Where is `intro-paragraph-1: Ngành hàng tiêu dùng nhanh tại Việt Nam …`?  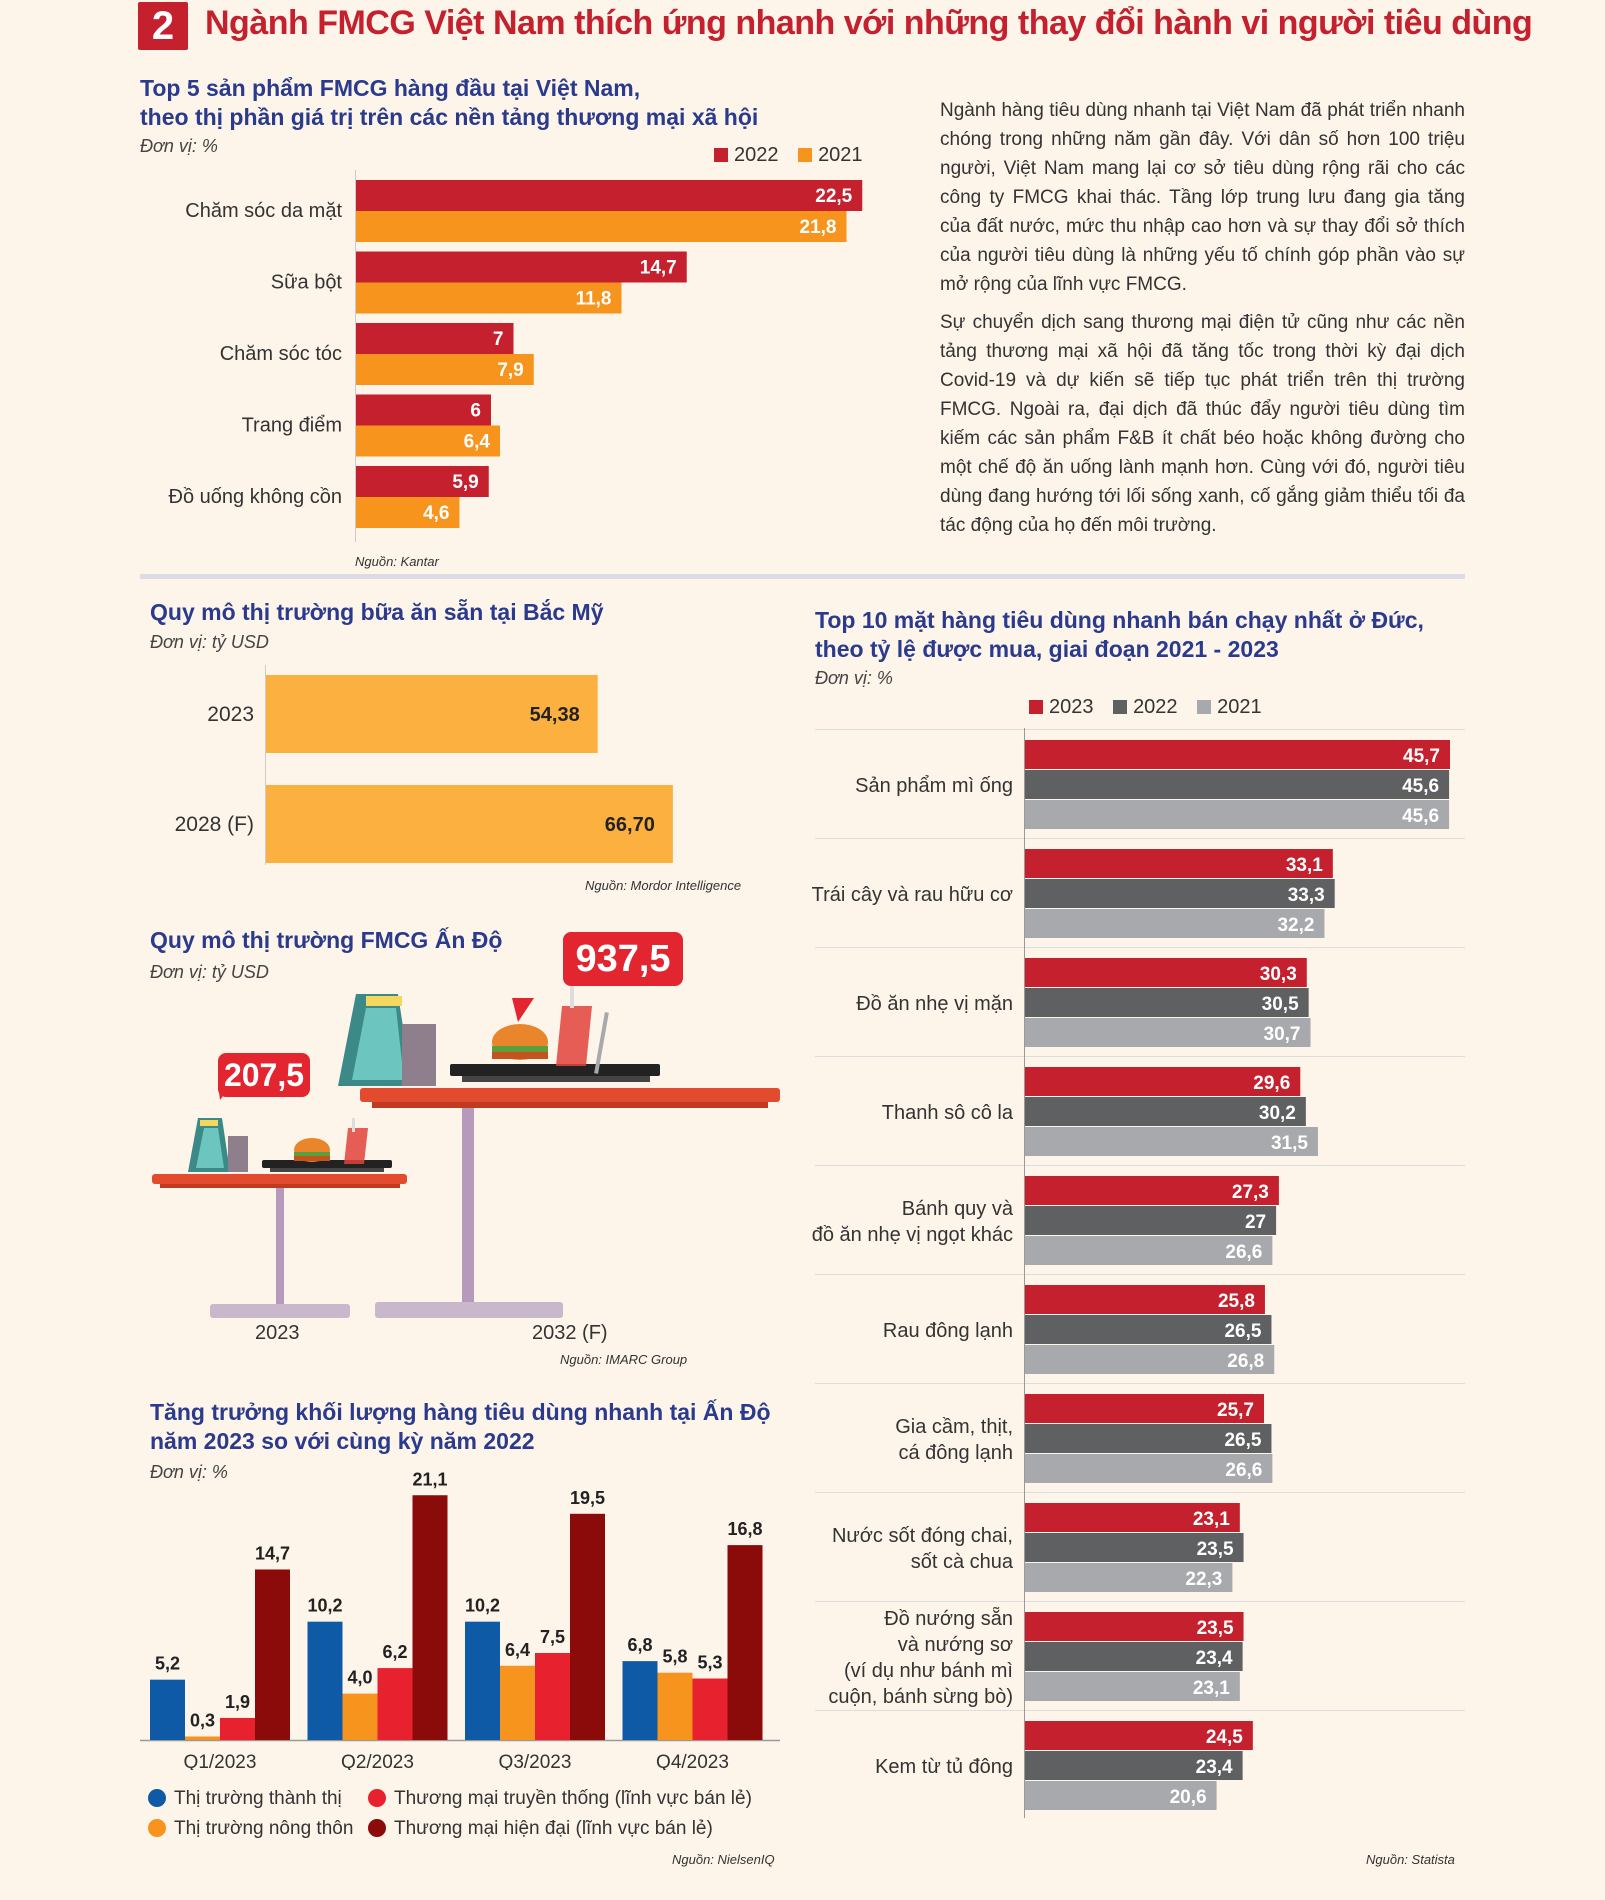
intro-paragraph-1: Ngành hàng tiêu dùng nhanh tại Việt Nam … is located at coordinates (1202, 197).